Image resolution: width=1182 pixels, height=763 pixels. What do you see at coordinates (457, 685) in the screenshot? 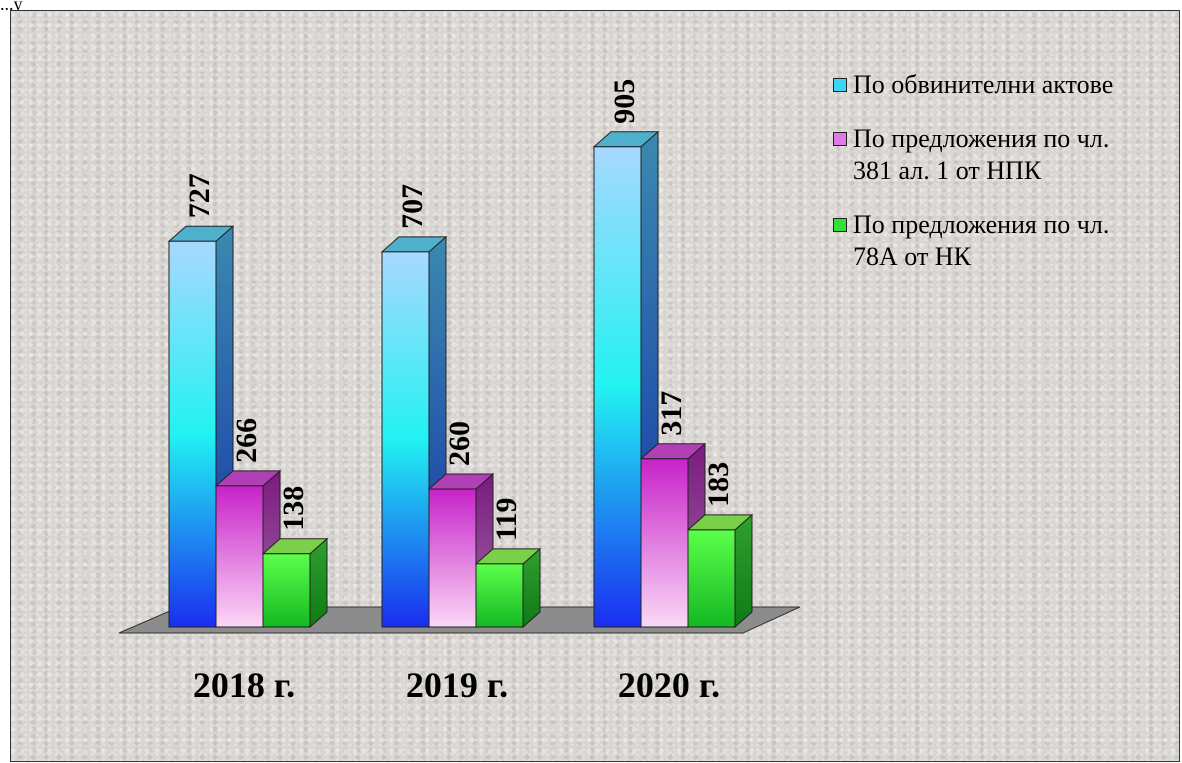
I see `category-label-2: 2019 г.` at bounding box center [457, 685].